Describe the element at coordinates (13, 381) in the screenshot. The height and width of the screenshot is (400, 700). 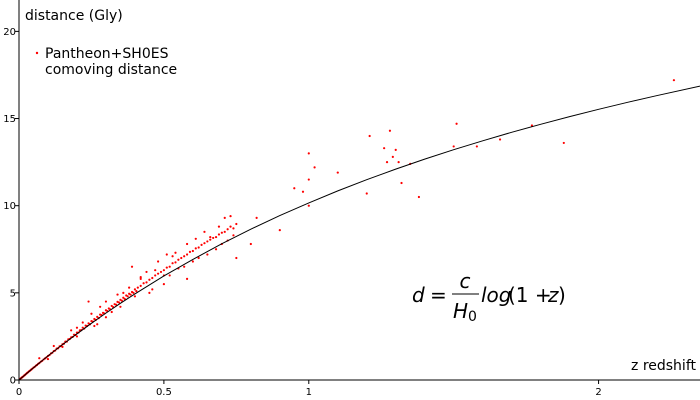
I see `y-tick-label: 0` at that location.